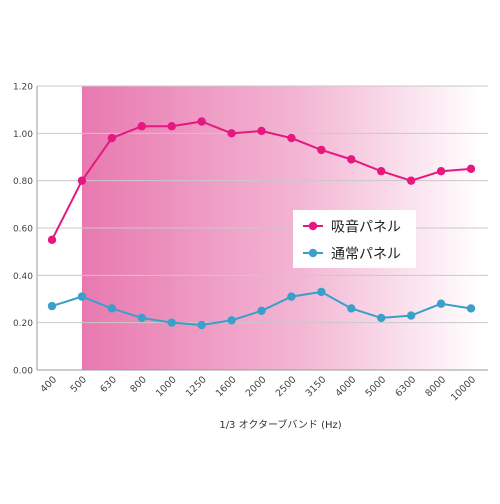  Describe the element at coordinates (23, 88) in the screenshot. I see `y-tick-label: 1.20` at that location.